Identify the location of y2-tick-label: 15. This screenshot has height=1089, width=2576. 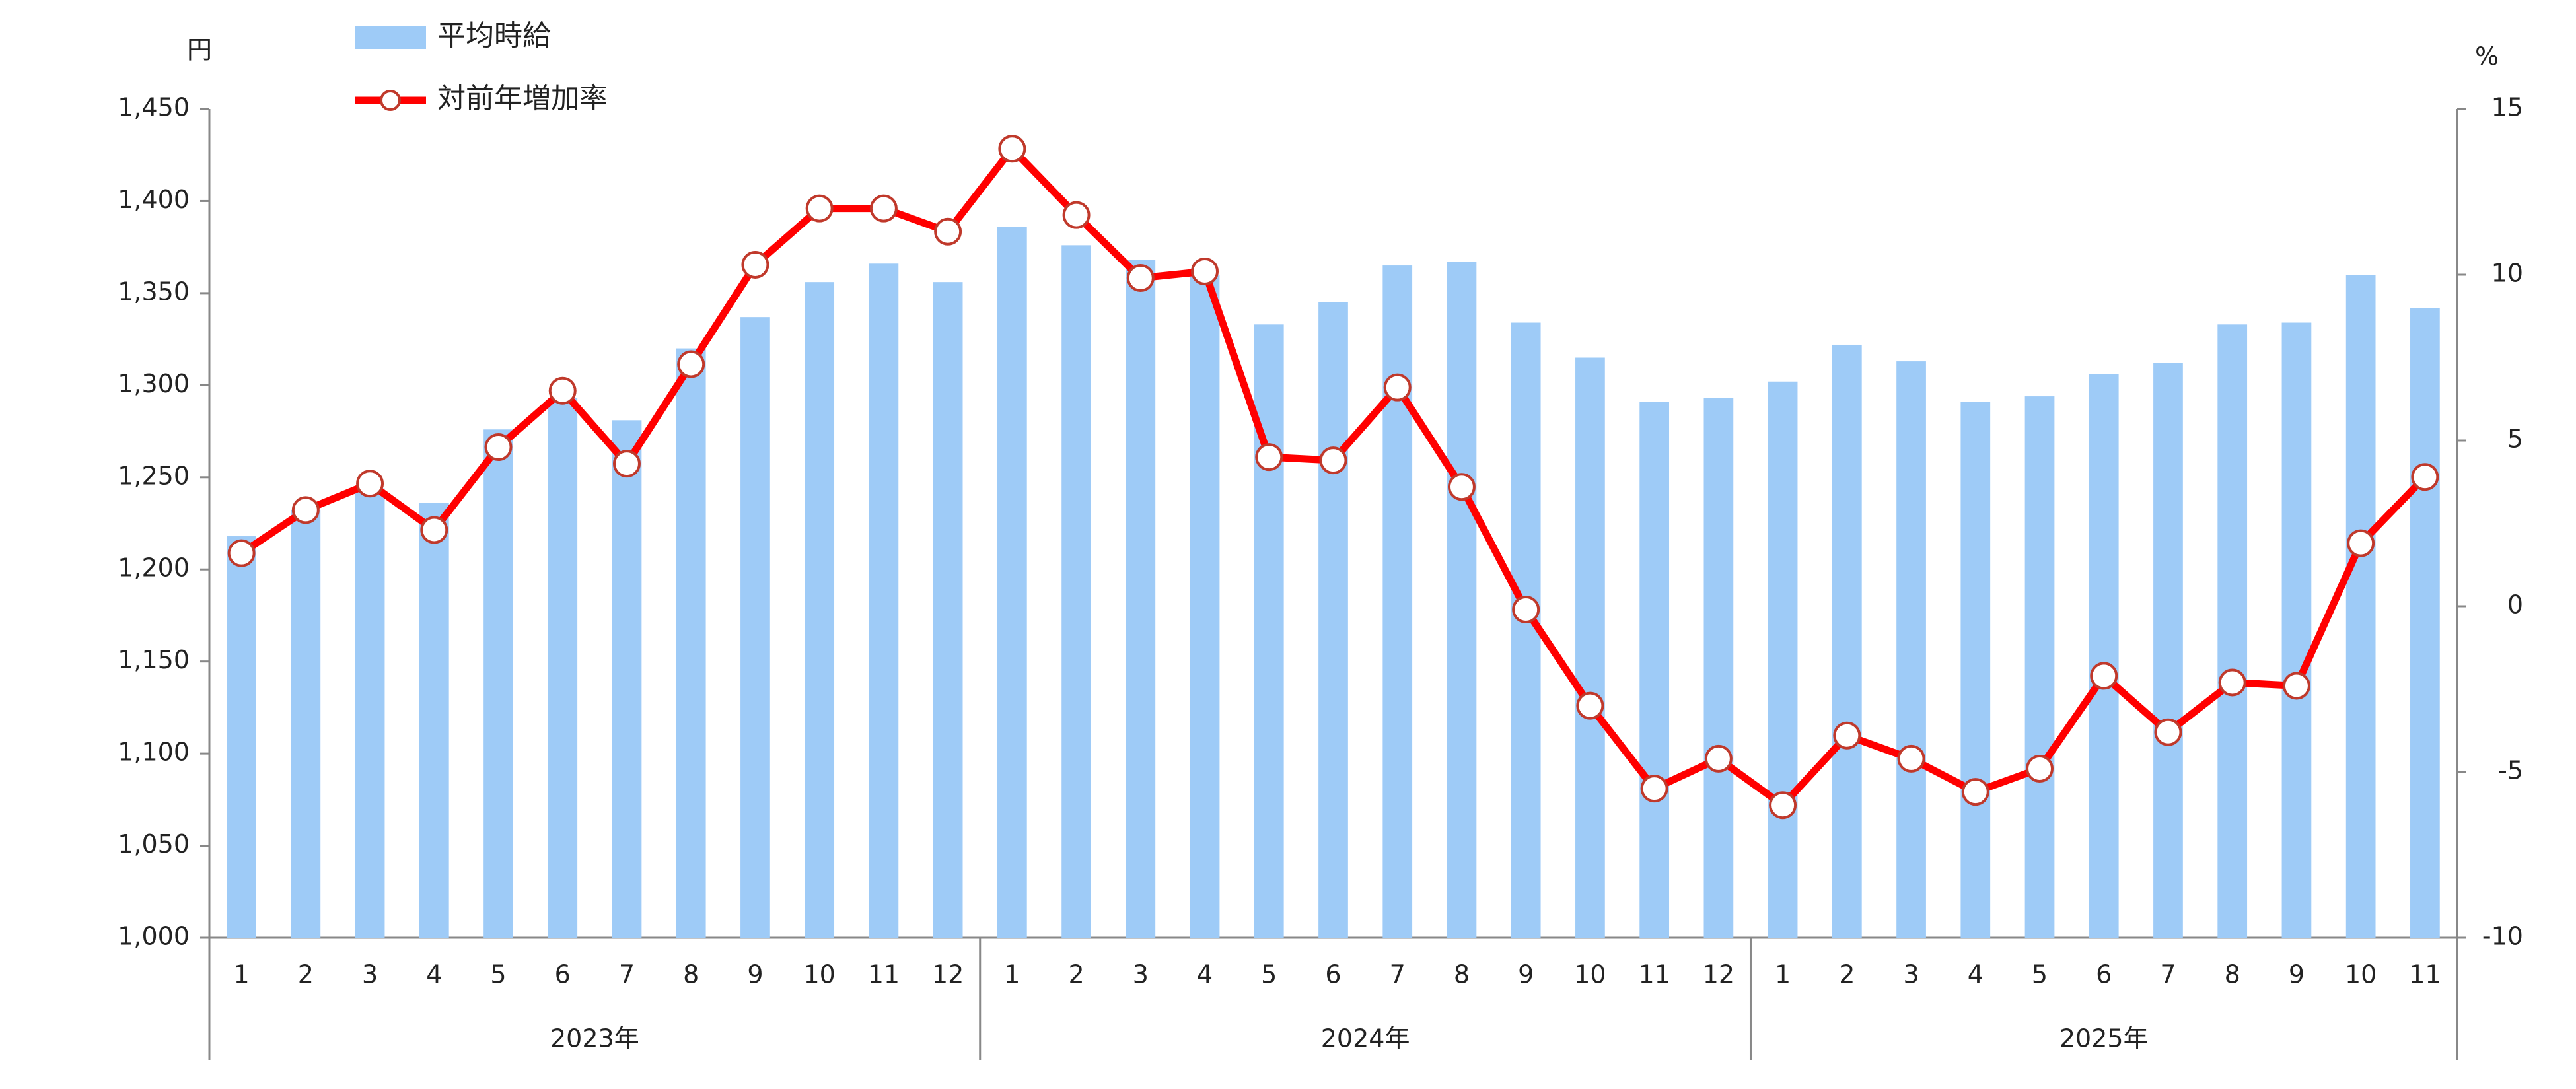
(2507, 107).